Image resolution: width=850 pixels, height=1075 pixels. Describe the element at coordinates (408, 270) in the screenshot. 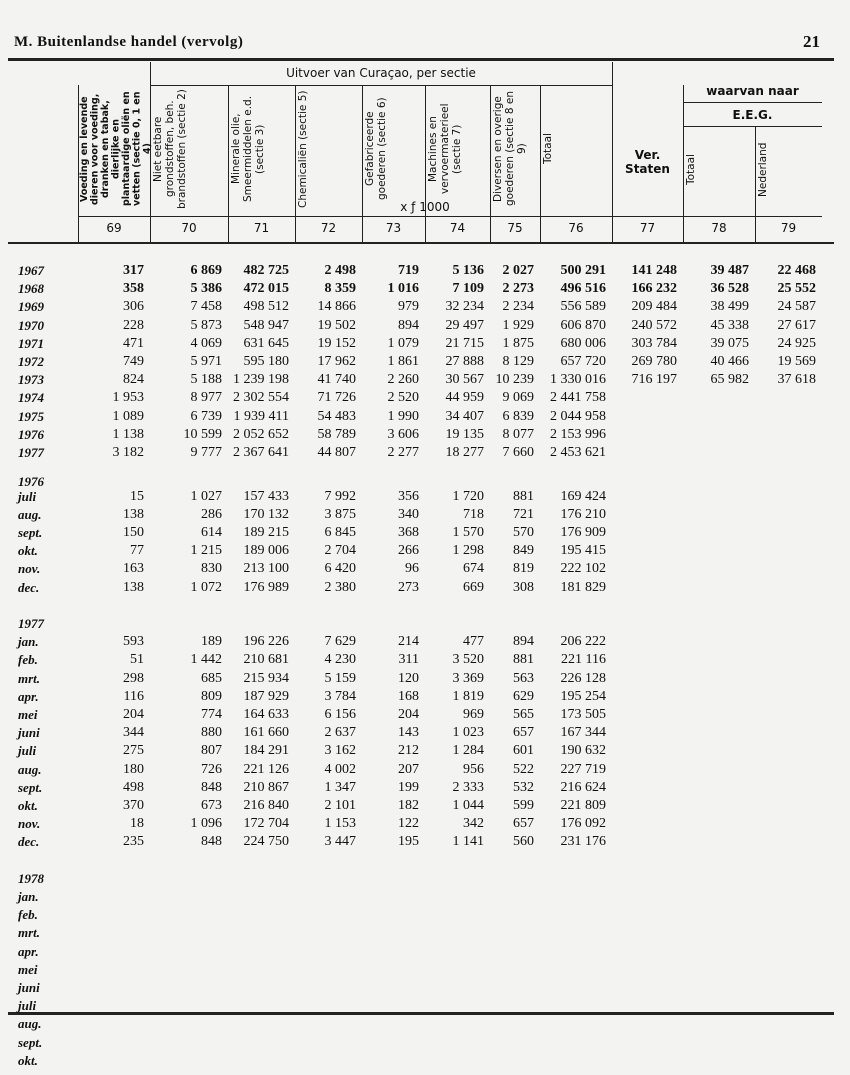

I see `cell: 719` at that location.